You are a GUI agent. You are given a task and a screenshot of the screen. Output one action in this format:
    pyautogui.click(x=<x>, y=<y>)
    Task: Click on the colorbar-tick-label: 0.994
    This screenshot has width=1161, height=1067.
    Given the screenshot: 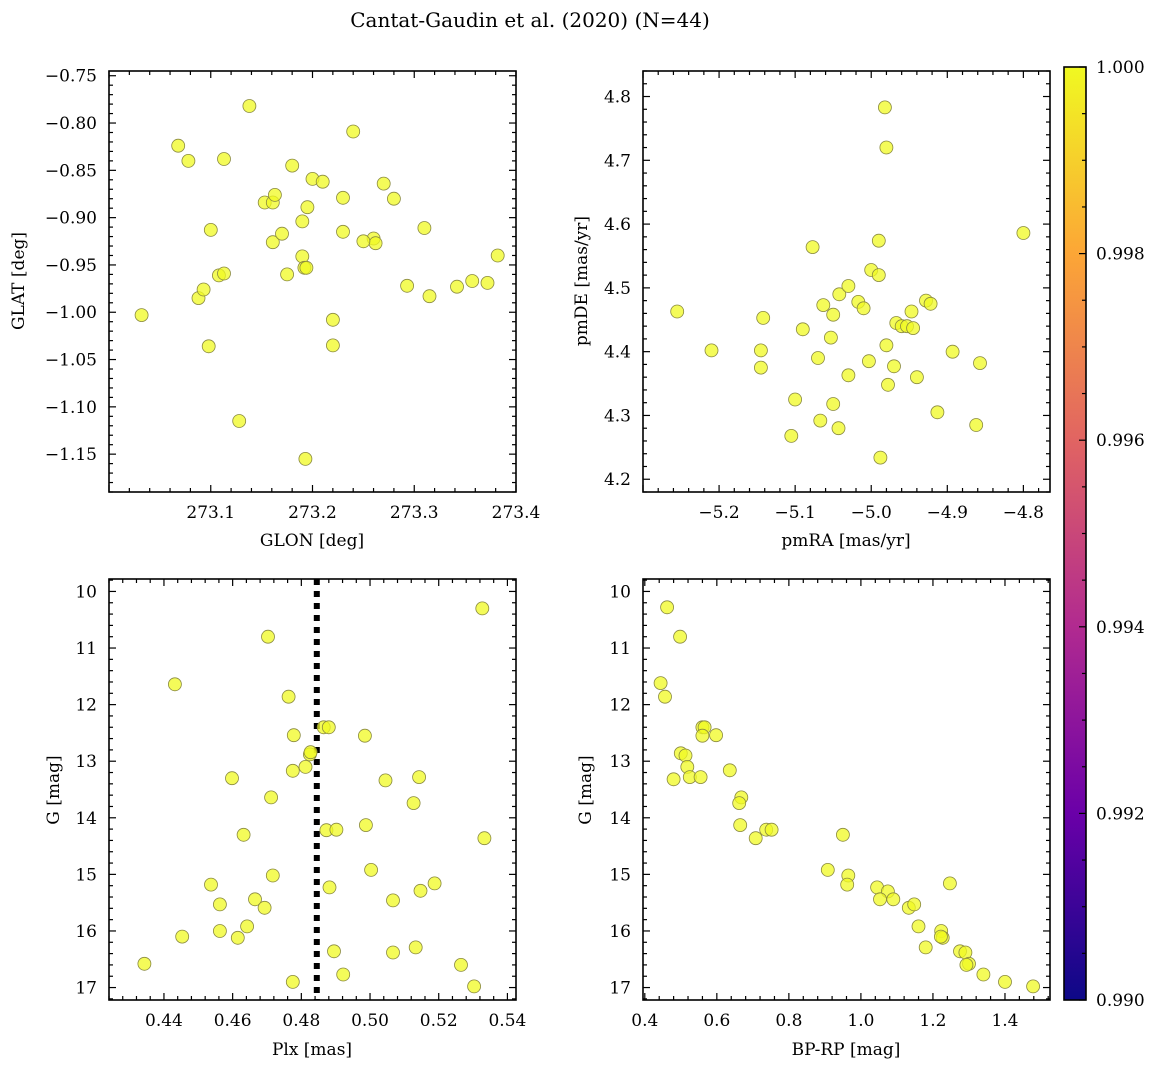 What is the action you would take?
    pyautogui.click(x=1120, y=628)
    